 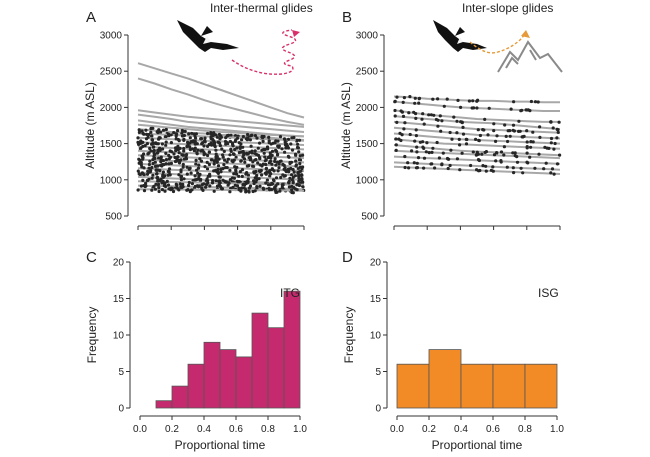 I want to click on panel-c-x-tick-label: 0.0, so click(x=140, y=429).